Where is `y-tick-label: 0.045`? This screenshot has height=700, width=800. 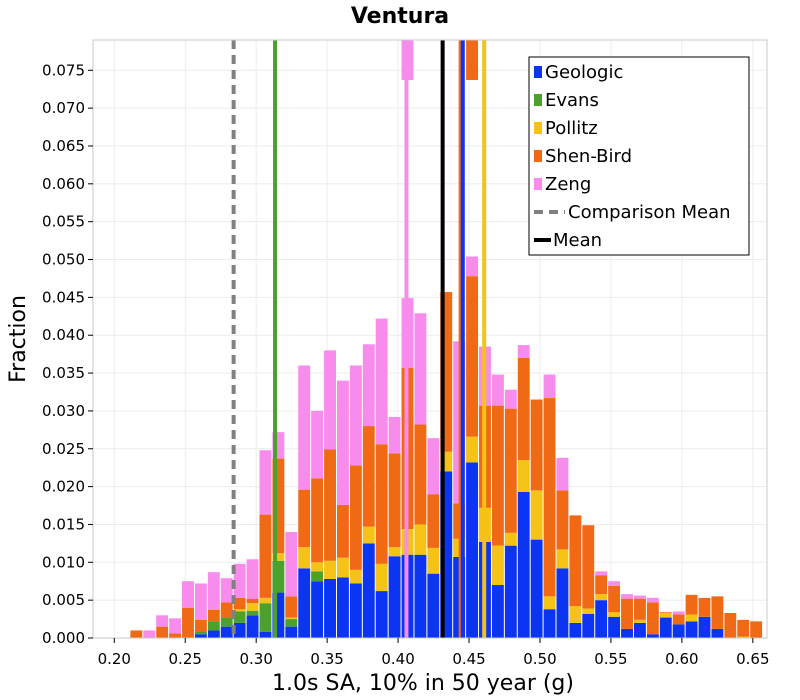
y-tick-label: 0.045 is located at coordinates (63, 297).